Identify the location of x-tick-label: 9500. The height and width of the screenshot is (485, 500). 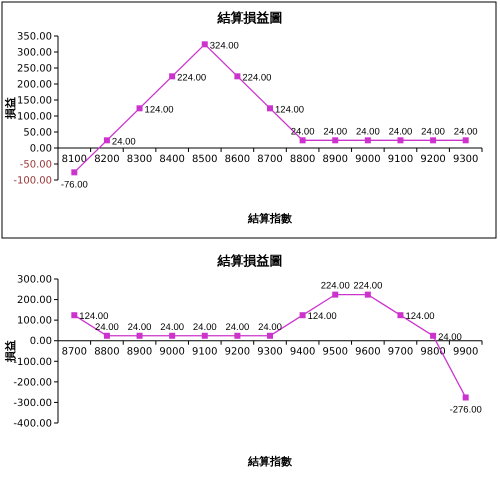
(335, 352).